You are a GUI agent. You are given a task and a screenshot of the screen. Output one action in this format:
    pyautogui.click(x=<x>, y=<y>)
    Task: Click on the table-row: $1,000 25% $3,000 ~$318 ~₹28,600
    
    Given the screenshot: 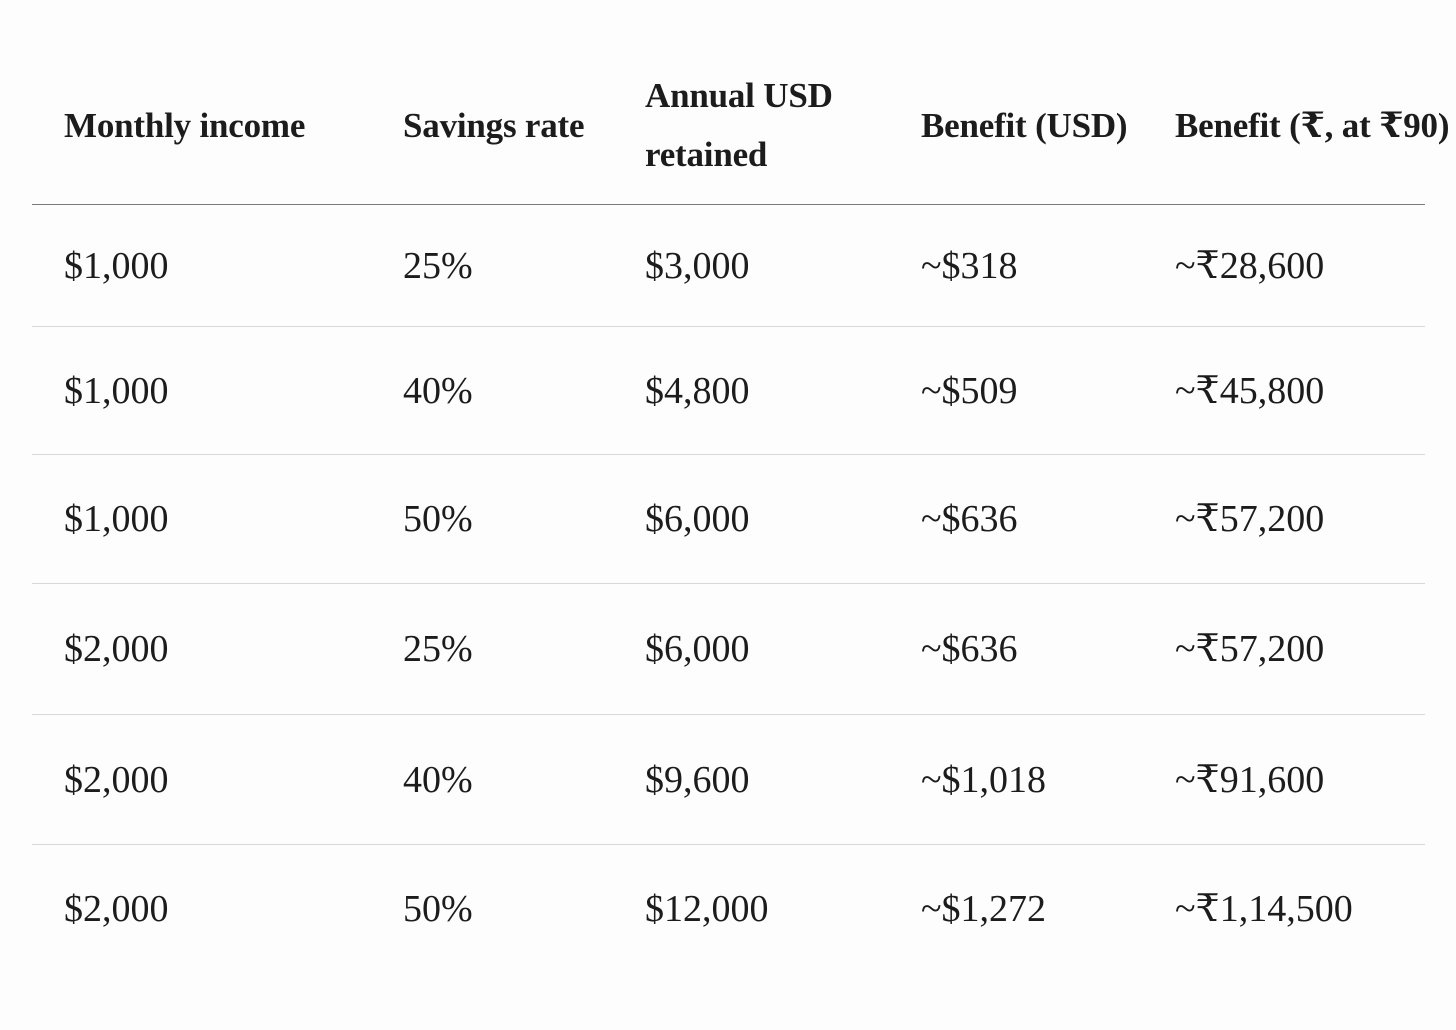 What is the action you would take?
    pyautogui.click(x=728, y=266)
    